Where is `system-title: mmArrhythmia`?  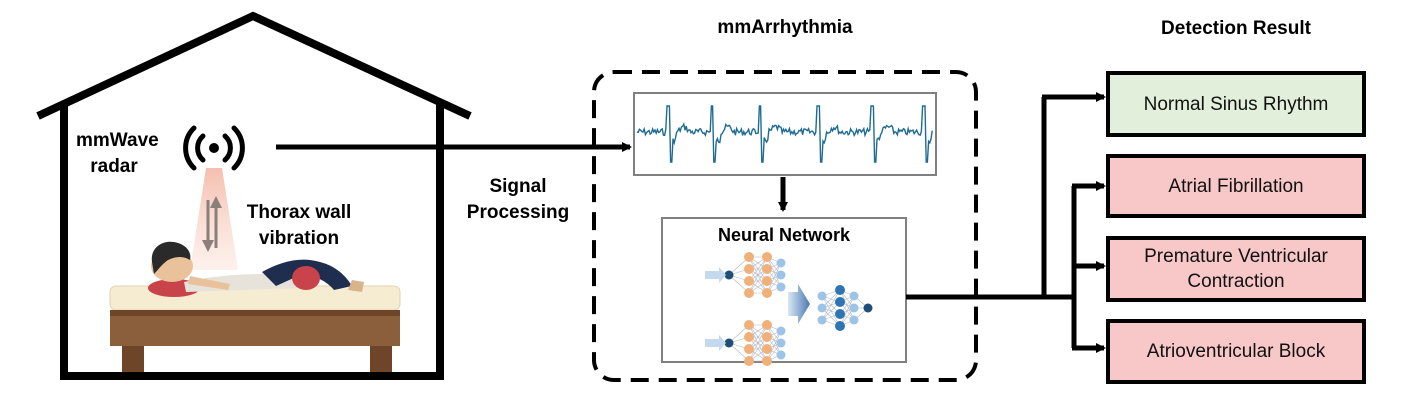 system-title: mmArrhythmia is located at coordinates (785, 27).